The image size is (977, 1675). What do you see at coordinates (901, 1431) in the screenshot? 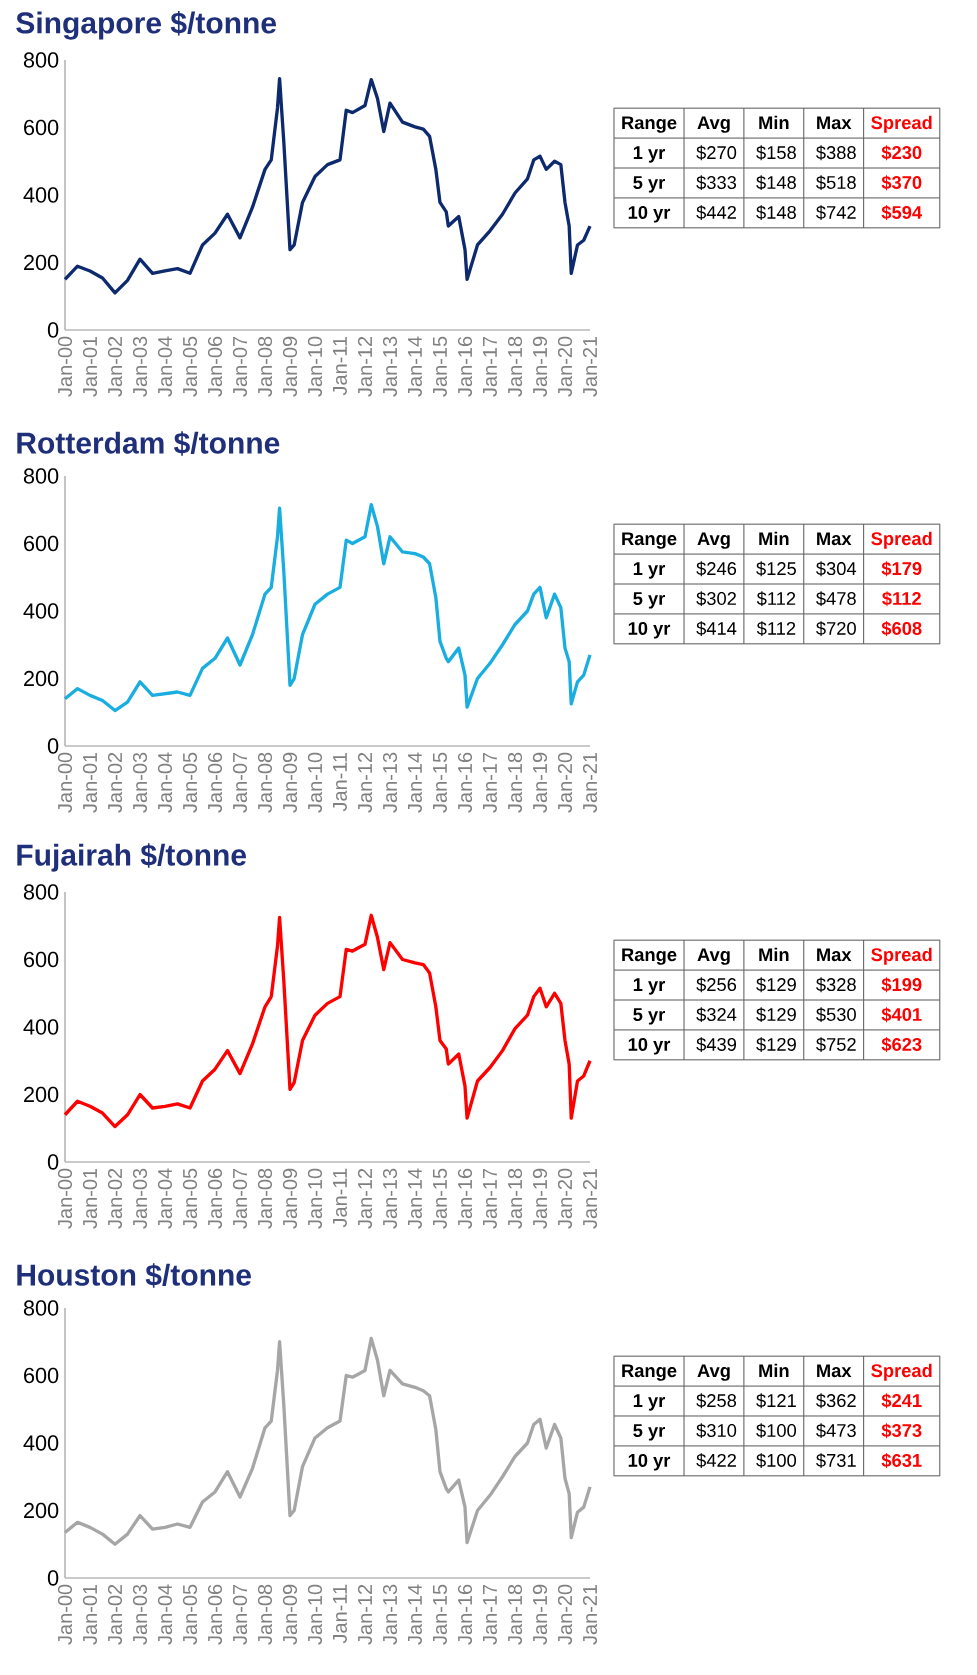
I see `text: $373` at bounding box center [901, 1431].